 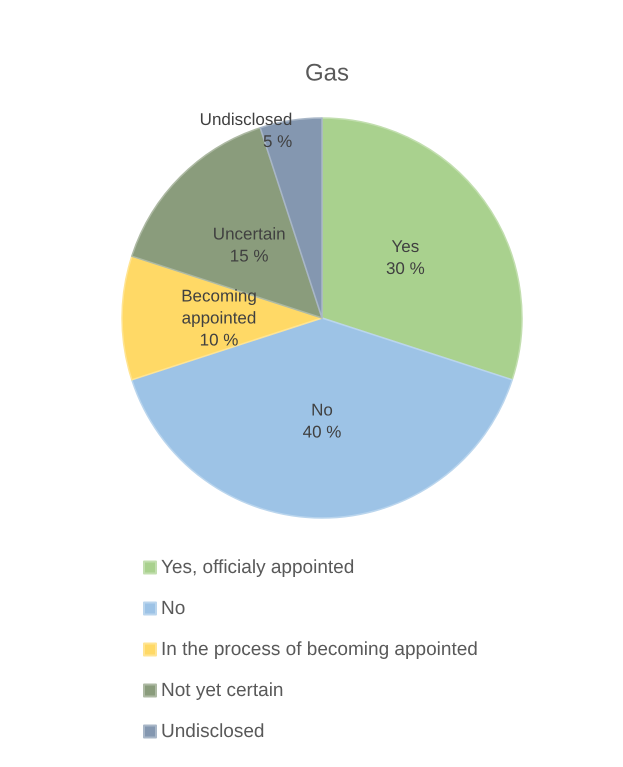 What do you see at coordinates (246, 130) in the screenshot?
I see `data-label: Undisclosed 5 %` at bounding box center [246, 130].